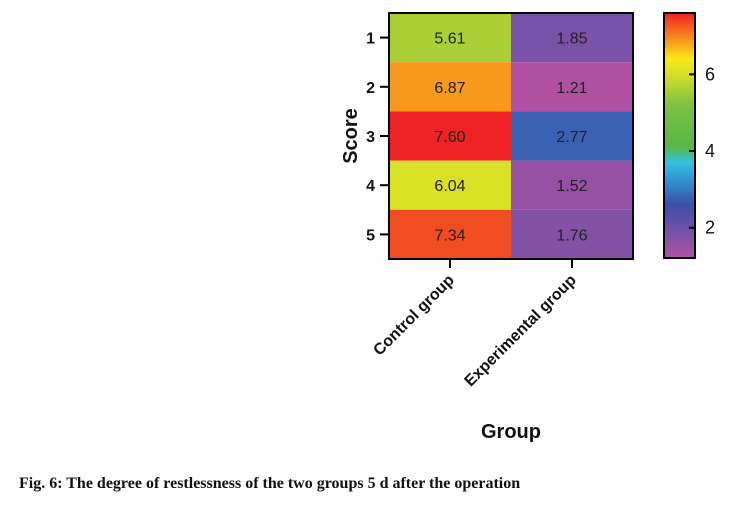 The image size is (756, 505). Describe the element at coordinates (370, 186) in the screenshot. I see `y-tick-label: 4` at that location.